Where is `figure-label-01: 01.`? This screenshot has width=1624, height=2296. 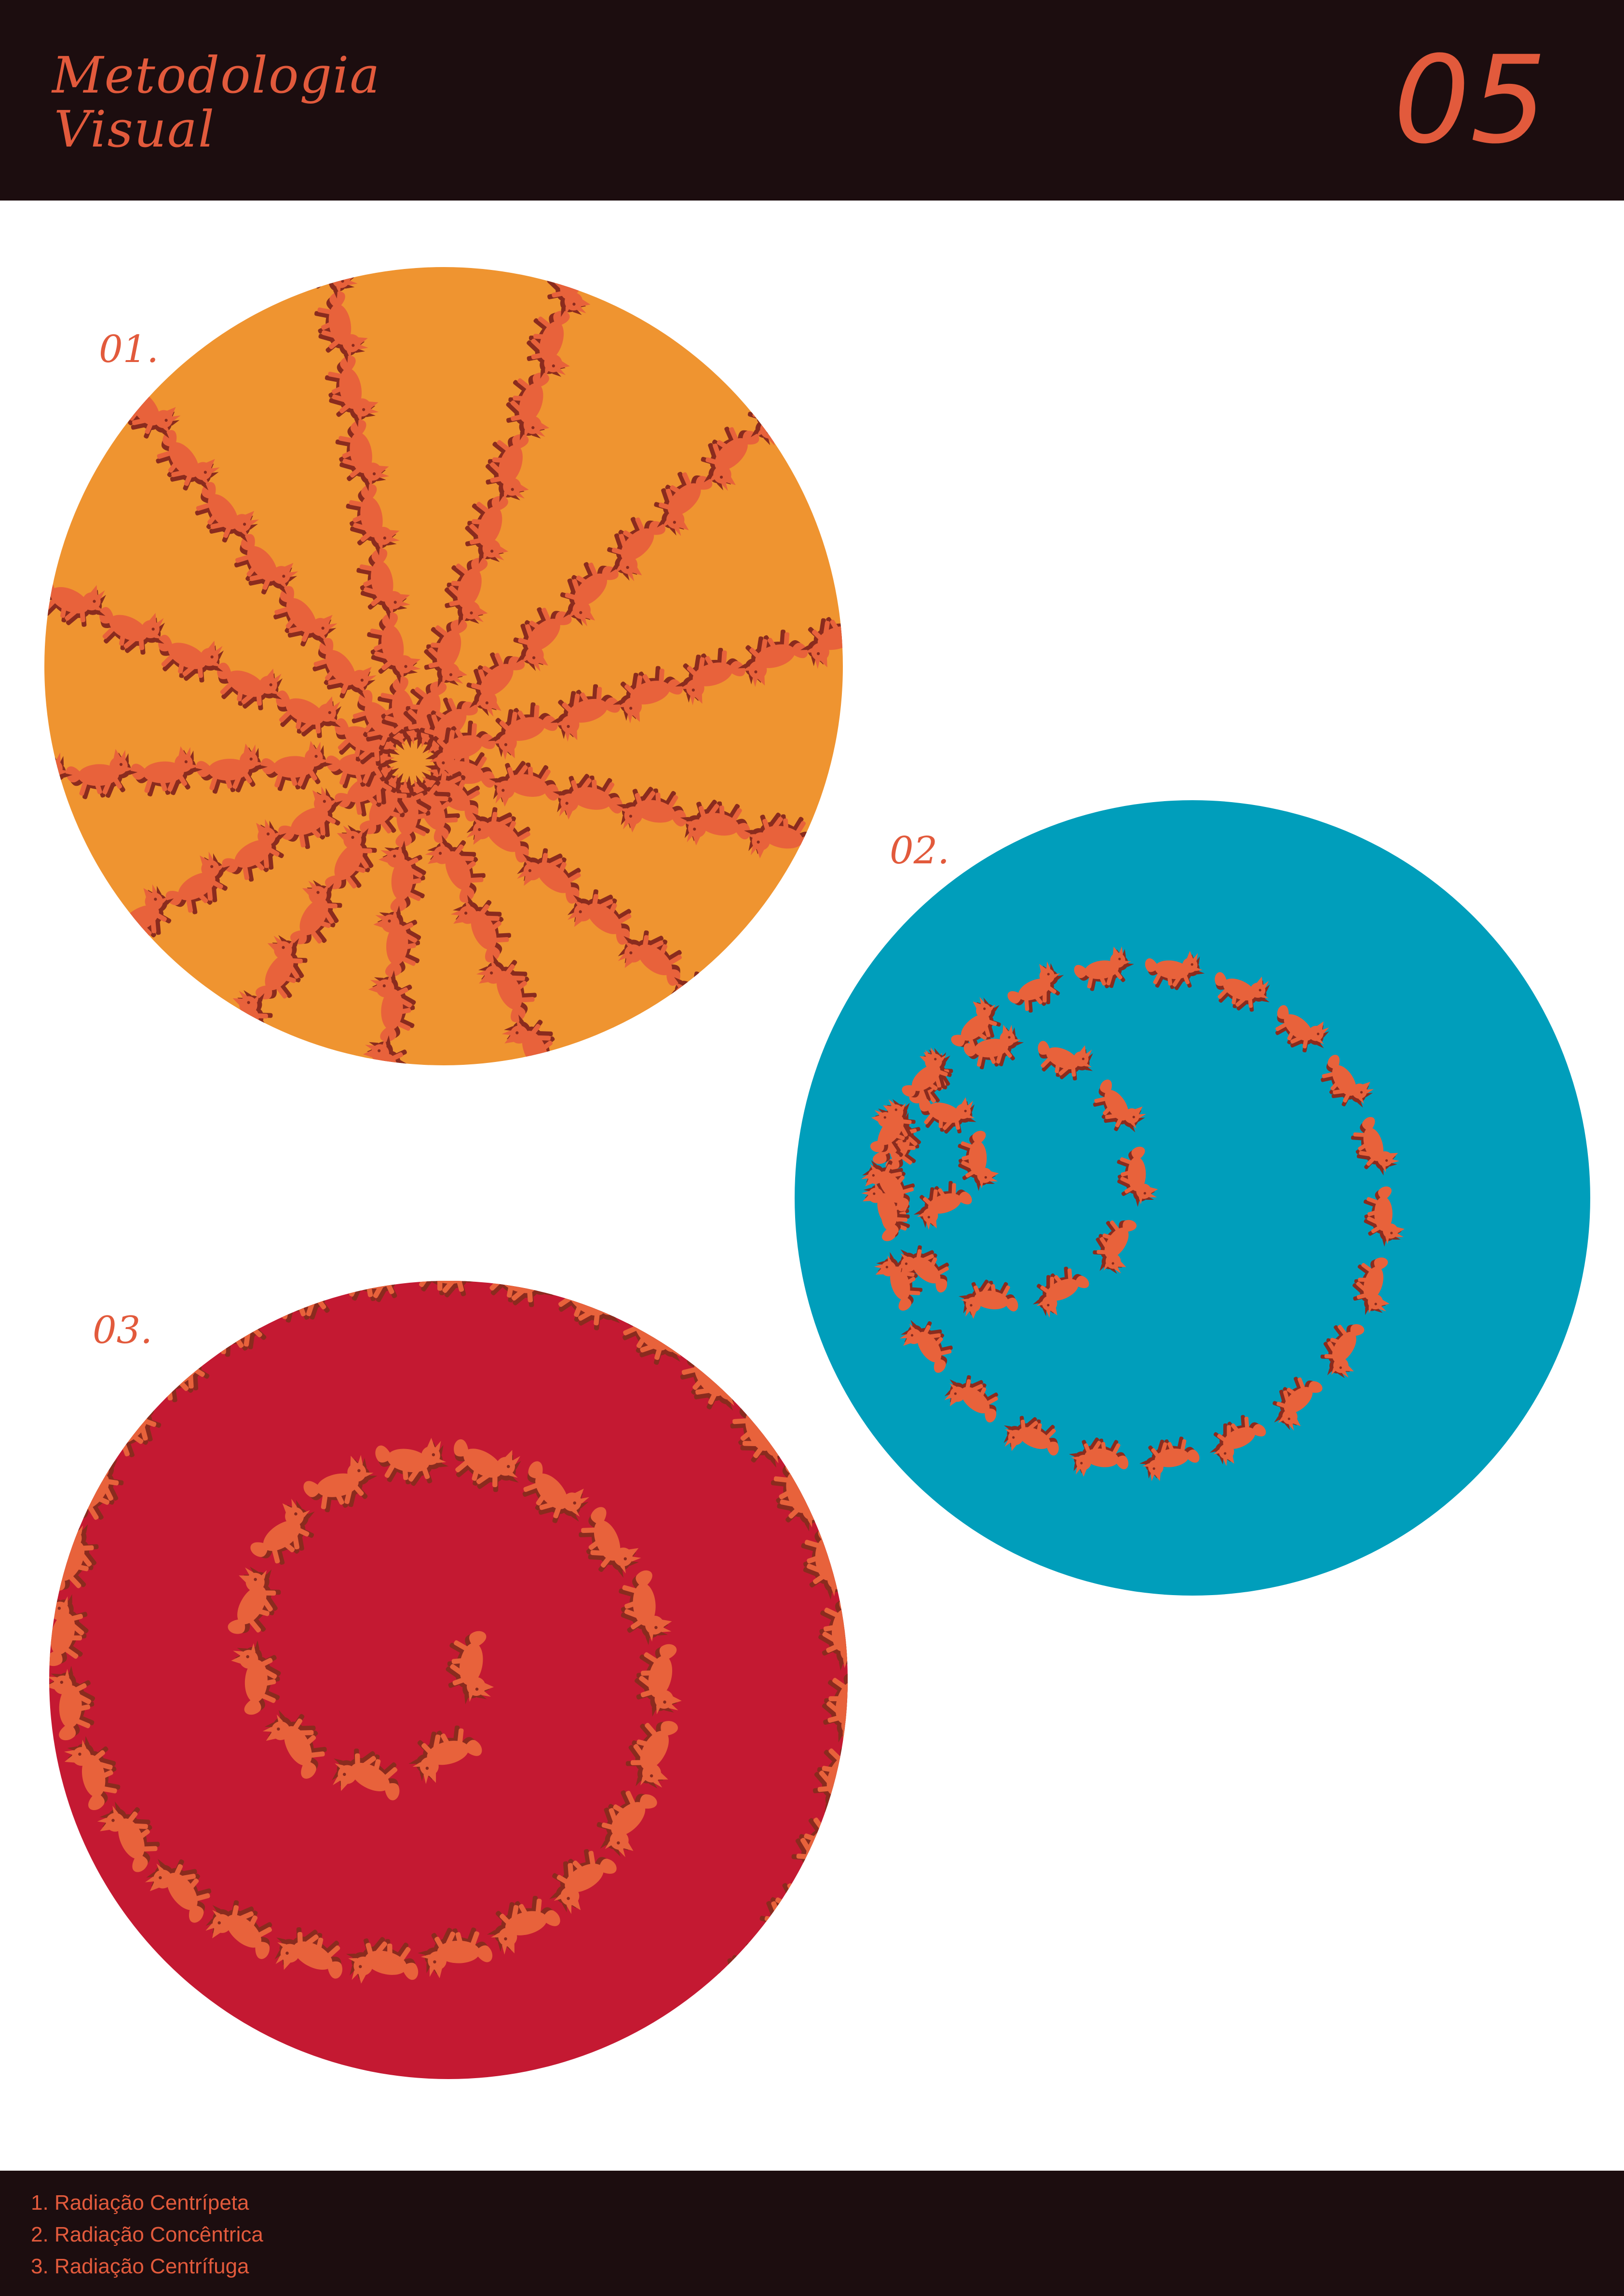 figure-label-01: 01. is located at coordinates (129, 349).